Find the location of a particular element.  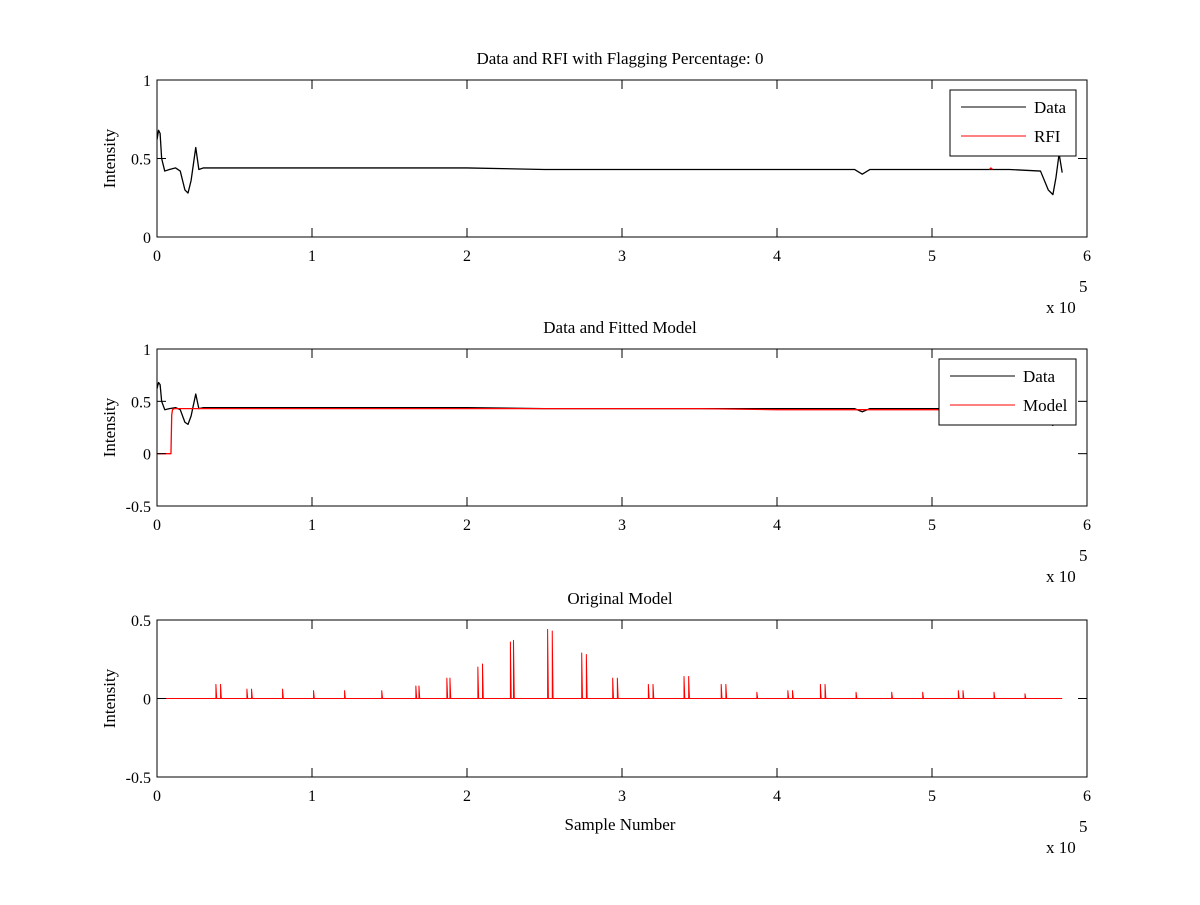

legend-label-rfi: RFI is located at coordinates (1047, 136).